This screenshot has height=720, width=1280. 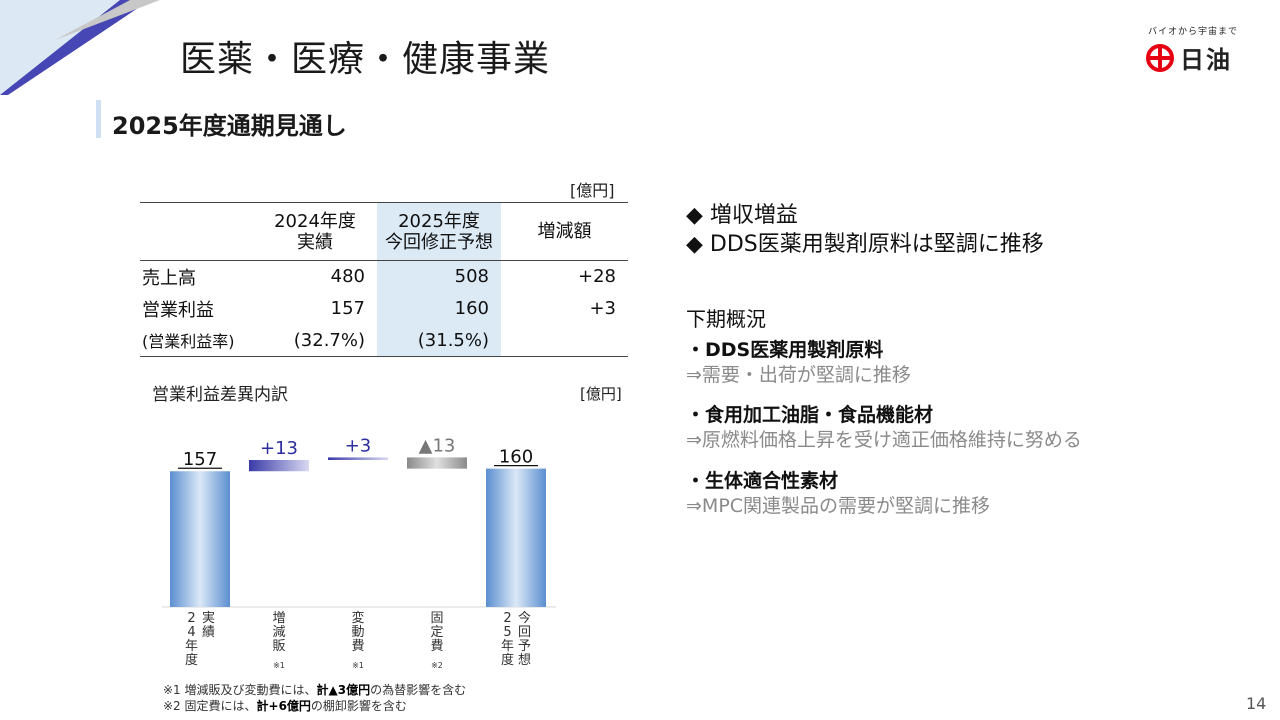 I want to click on footnote-bold: 計▲3億円, so click(x=343, y=690).